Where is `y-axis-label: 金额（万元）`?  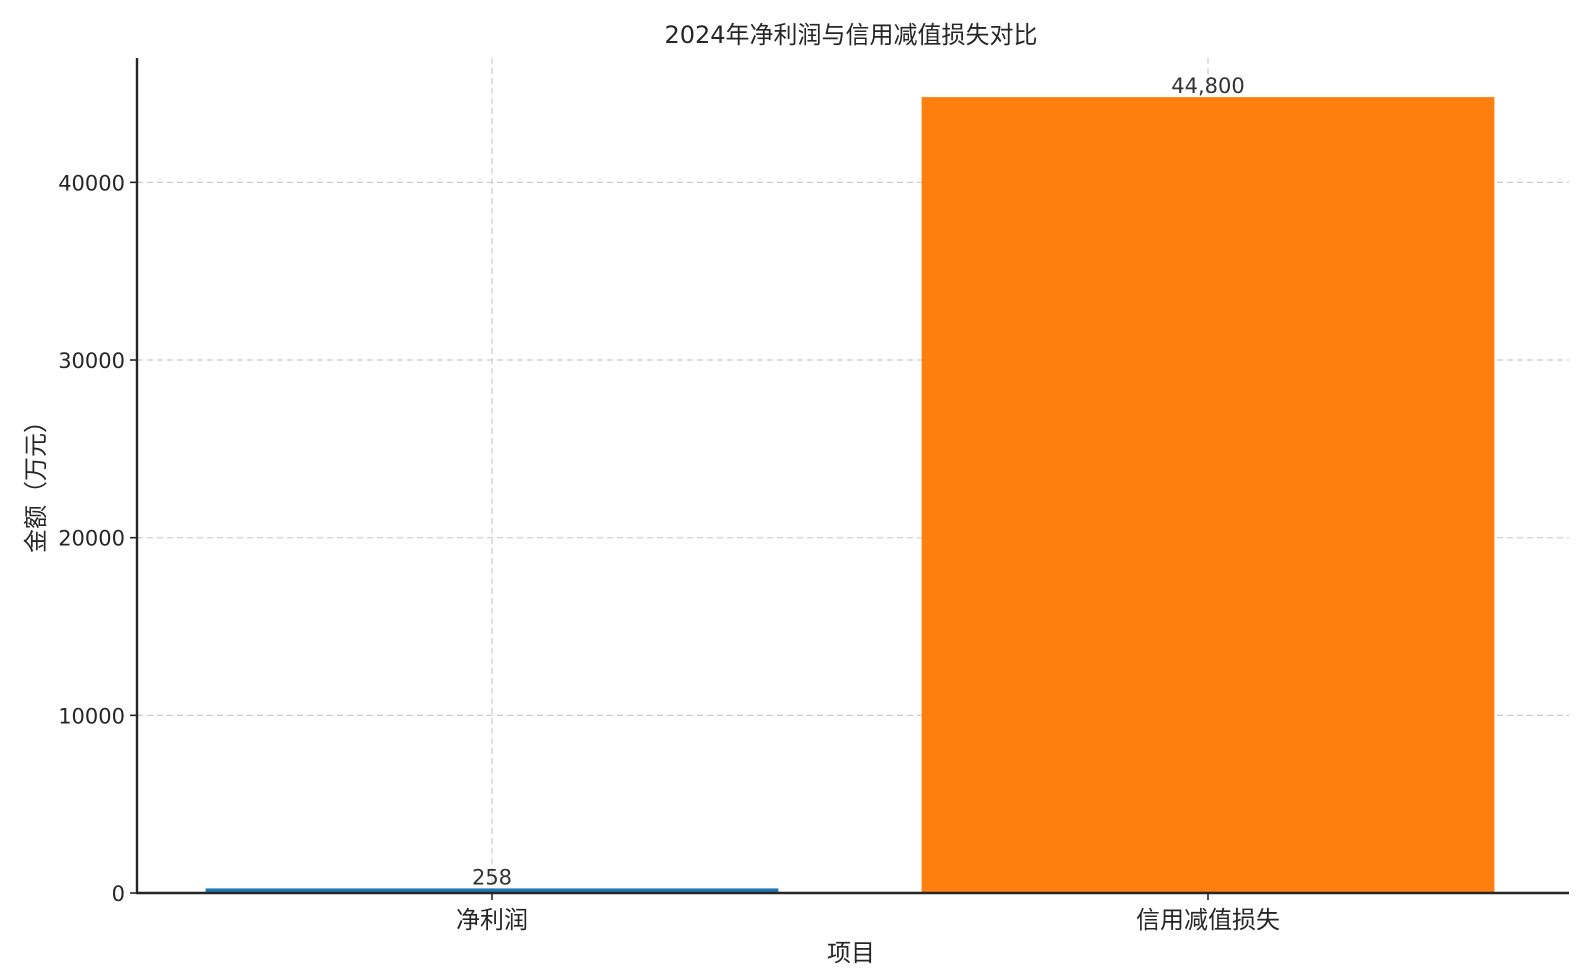
y-axis-label: 金额（万元） is located at coordinates (36, 481).